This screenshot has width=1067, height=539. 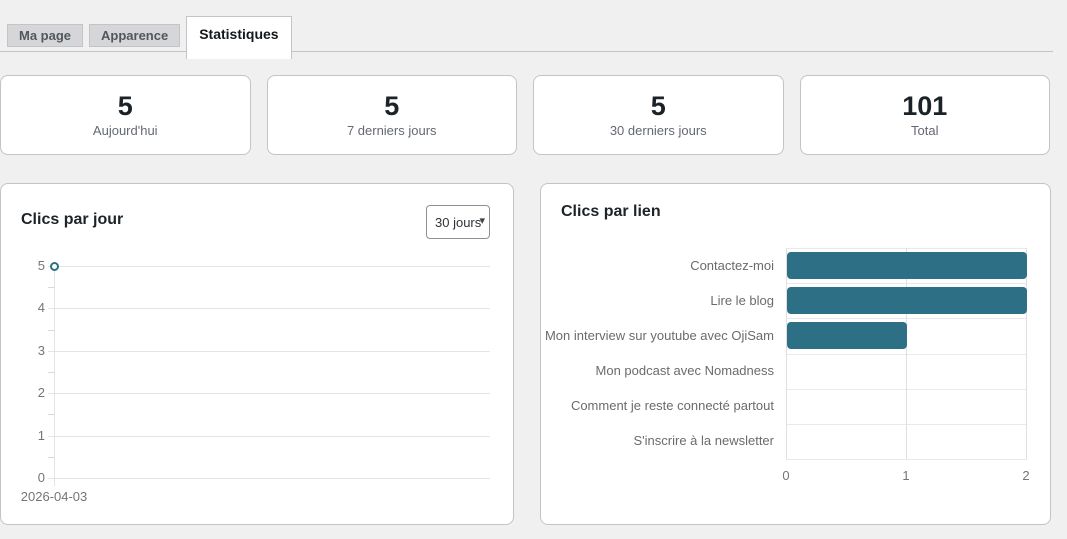 I want to click on stat-value: 101, so click(x=925, y=105).